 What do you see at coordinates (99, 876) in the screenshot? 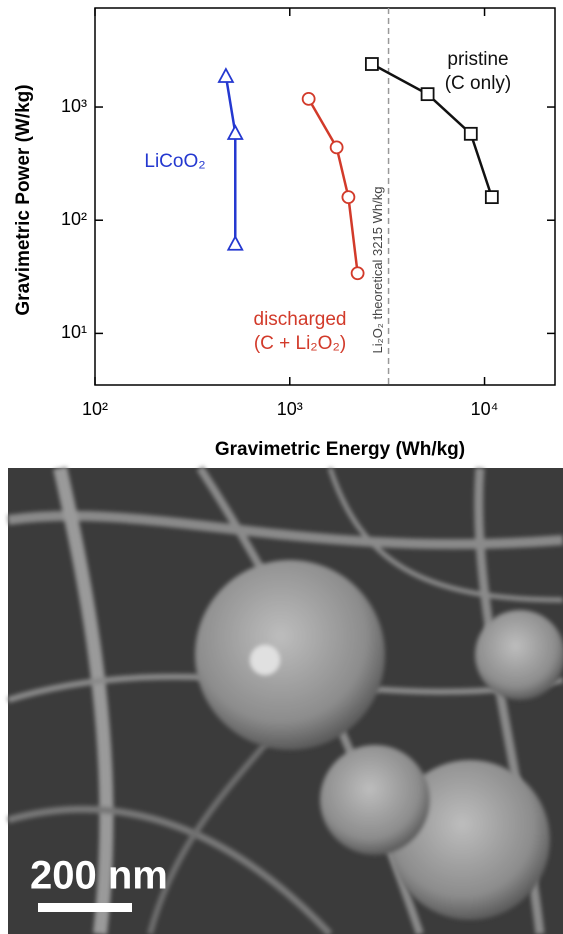
I see `scale-bar-label: 200 nm` at bounding box center [99, 876].